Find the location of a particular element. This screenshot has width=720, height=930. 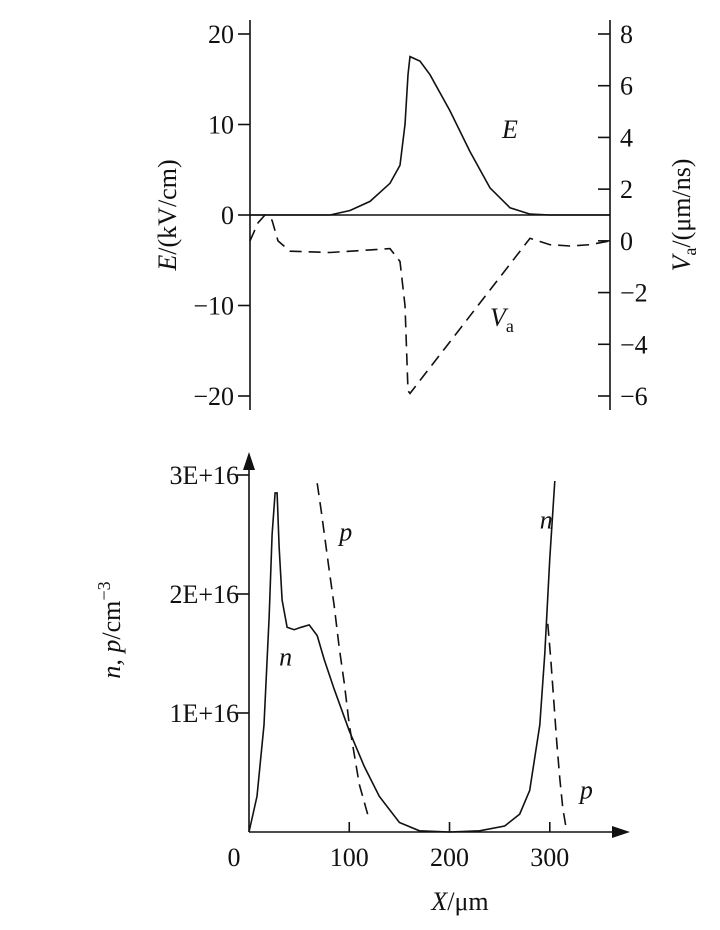

left-tick-label: 20 is located at coordinates (221, 34).